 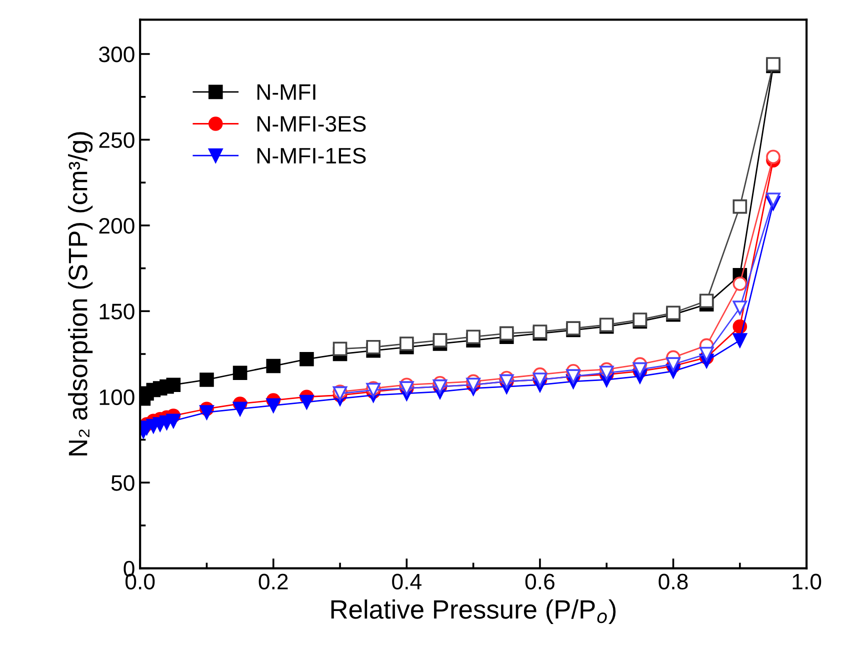 I want to click on x-tick-label: 0.2, so click(x=273, y=582).